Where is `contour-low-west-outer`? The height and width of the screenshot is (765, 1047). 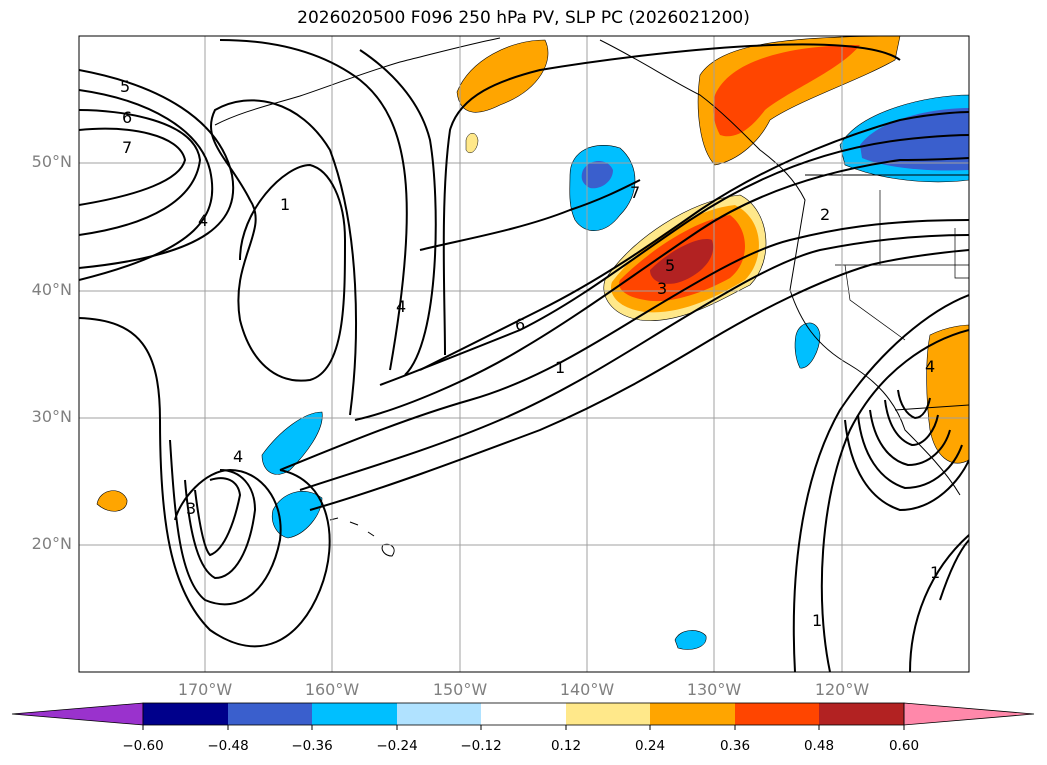 contour-low-west-outer is located at coordinates (205, 482).